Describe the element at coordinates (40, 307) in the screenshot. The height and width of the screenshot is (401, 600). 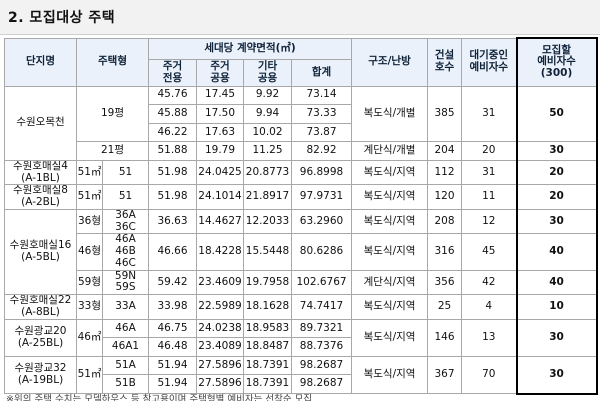
I see `cell-complex: 수원호매실22 (A-8BL)` at that location.